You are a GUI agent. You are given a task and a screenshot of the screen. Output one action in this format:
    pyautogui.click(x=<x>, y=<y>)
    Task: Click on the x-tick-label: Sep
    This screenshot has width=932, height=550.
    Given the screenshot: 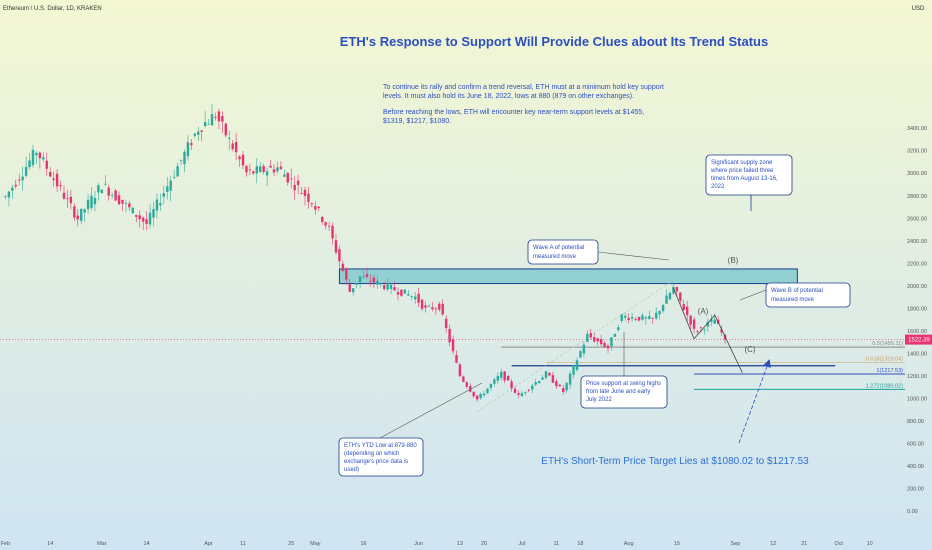 What is the action you would take?
    pyautogui.click(x=735, y=544)
    